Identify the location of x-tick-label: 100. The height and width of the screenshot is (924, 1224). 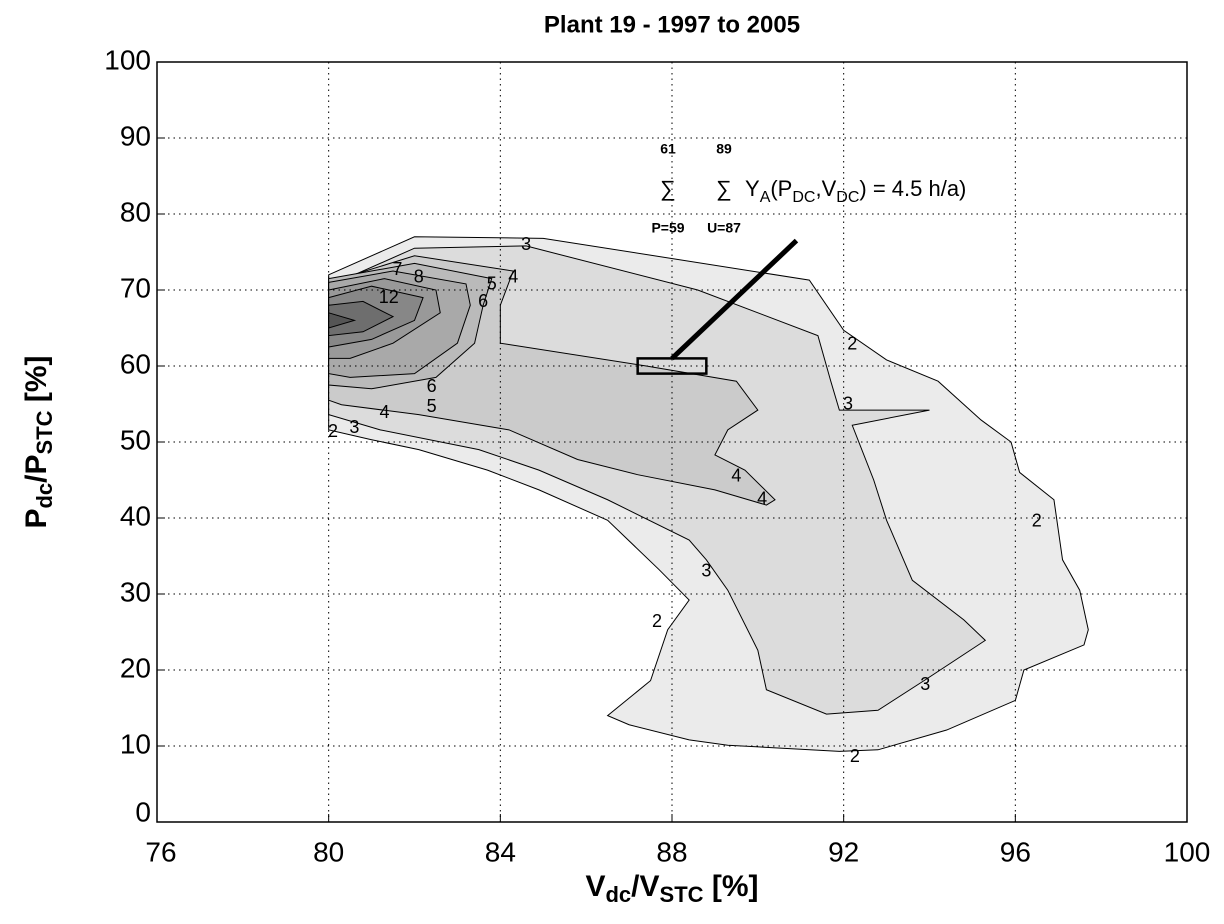
(1187, 851).